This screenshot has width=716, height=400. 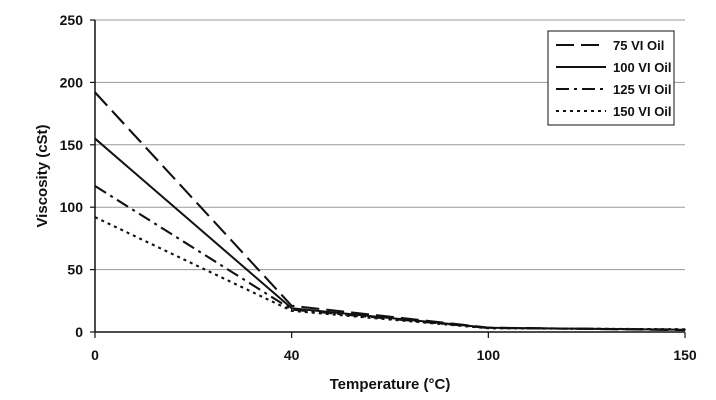 What do you see at coordinates (42, 175) in the screenshot?
I see `y-axis-label: Viscosity (cSt)` at bounding box center [42, 175].